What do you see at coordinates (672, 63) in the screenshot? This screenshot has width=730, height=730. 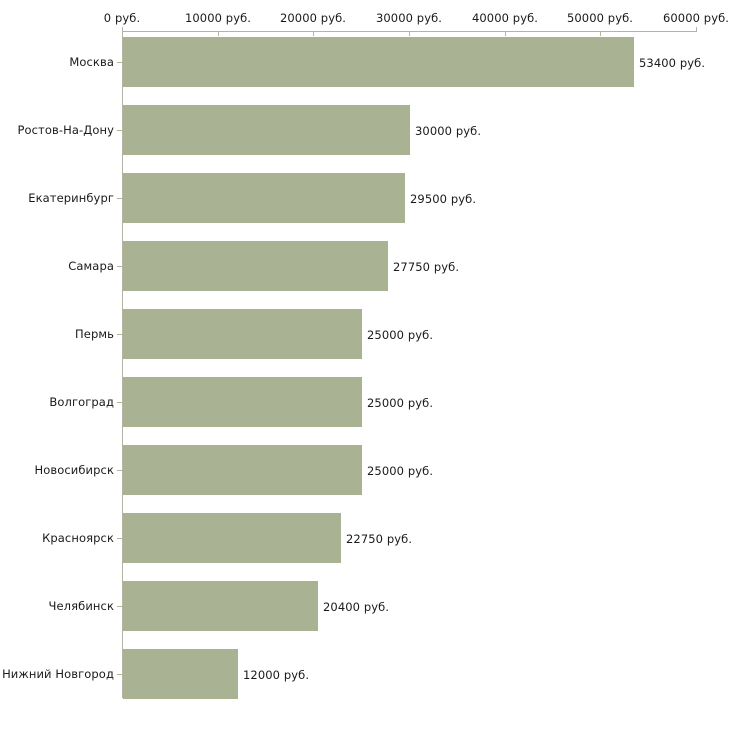 I see `bar-value-label: 53400 руб.` at bounding box center [672, 63].